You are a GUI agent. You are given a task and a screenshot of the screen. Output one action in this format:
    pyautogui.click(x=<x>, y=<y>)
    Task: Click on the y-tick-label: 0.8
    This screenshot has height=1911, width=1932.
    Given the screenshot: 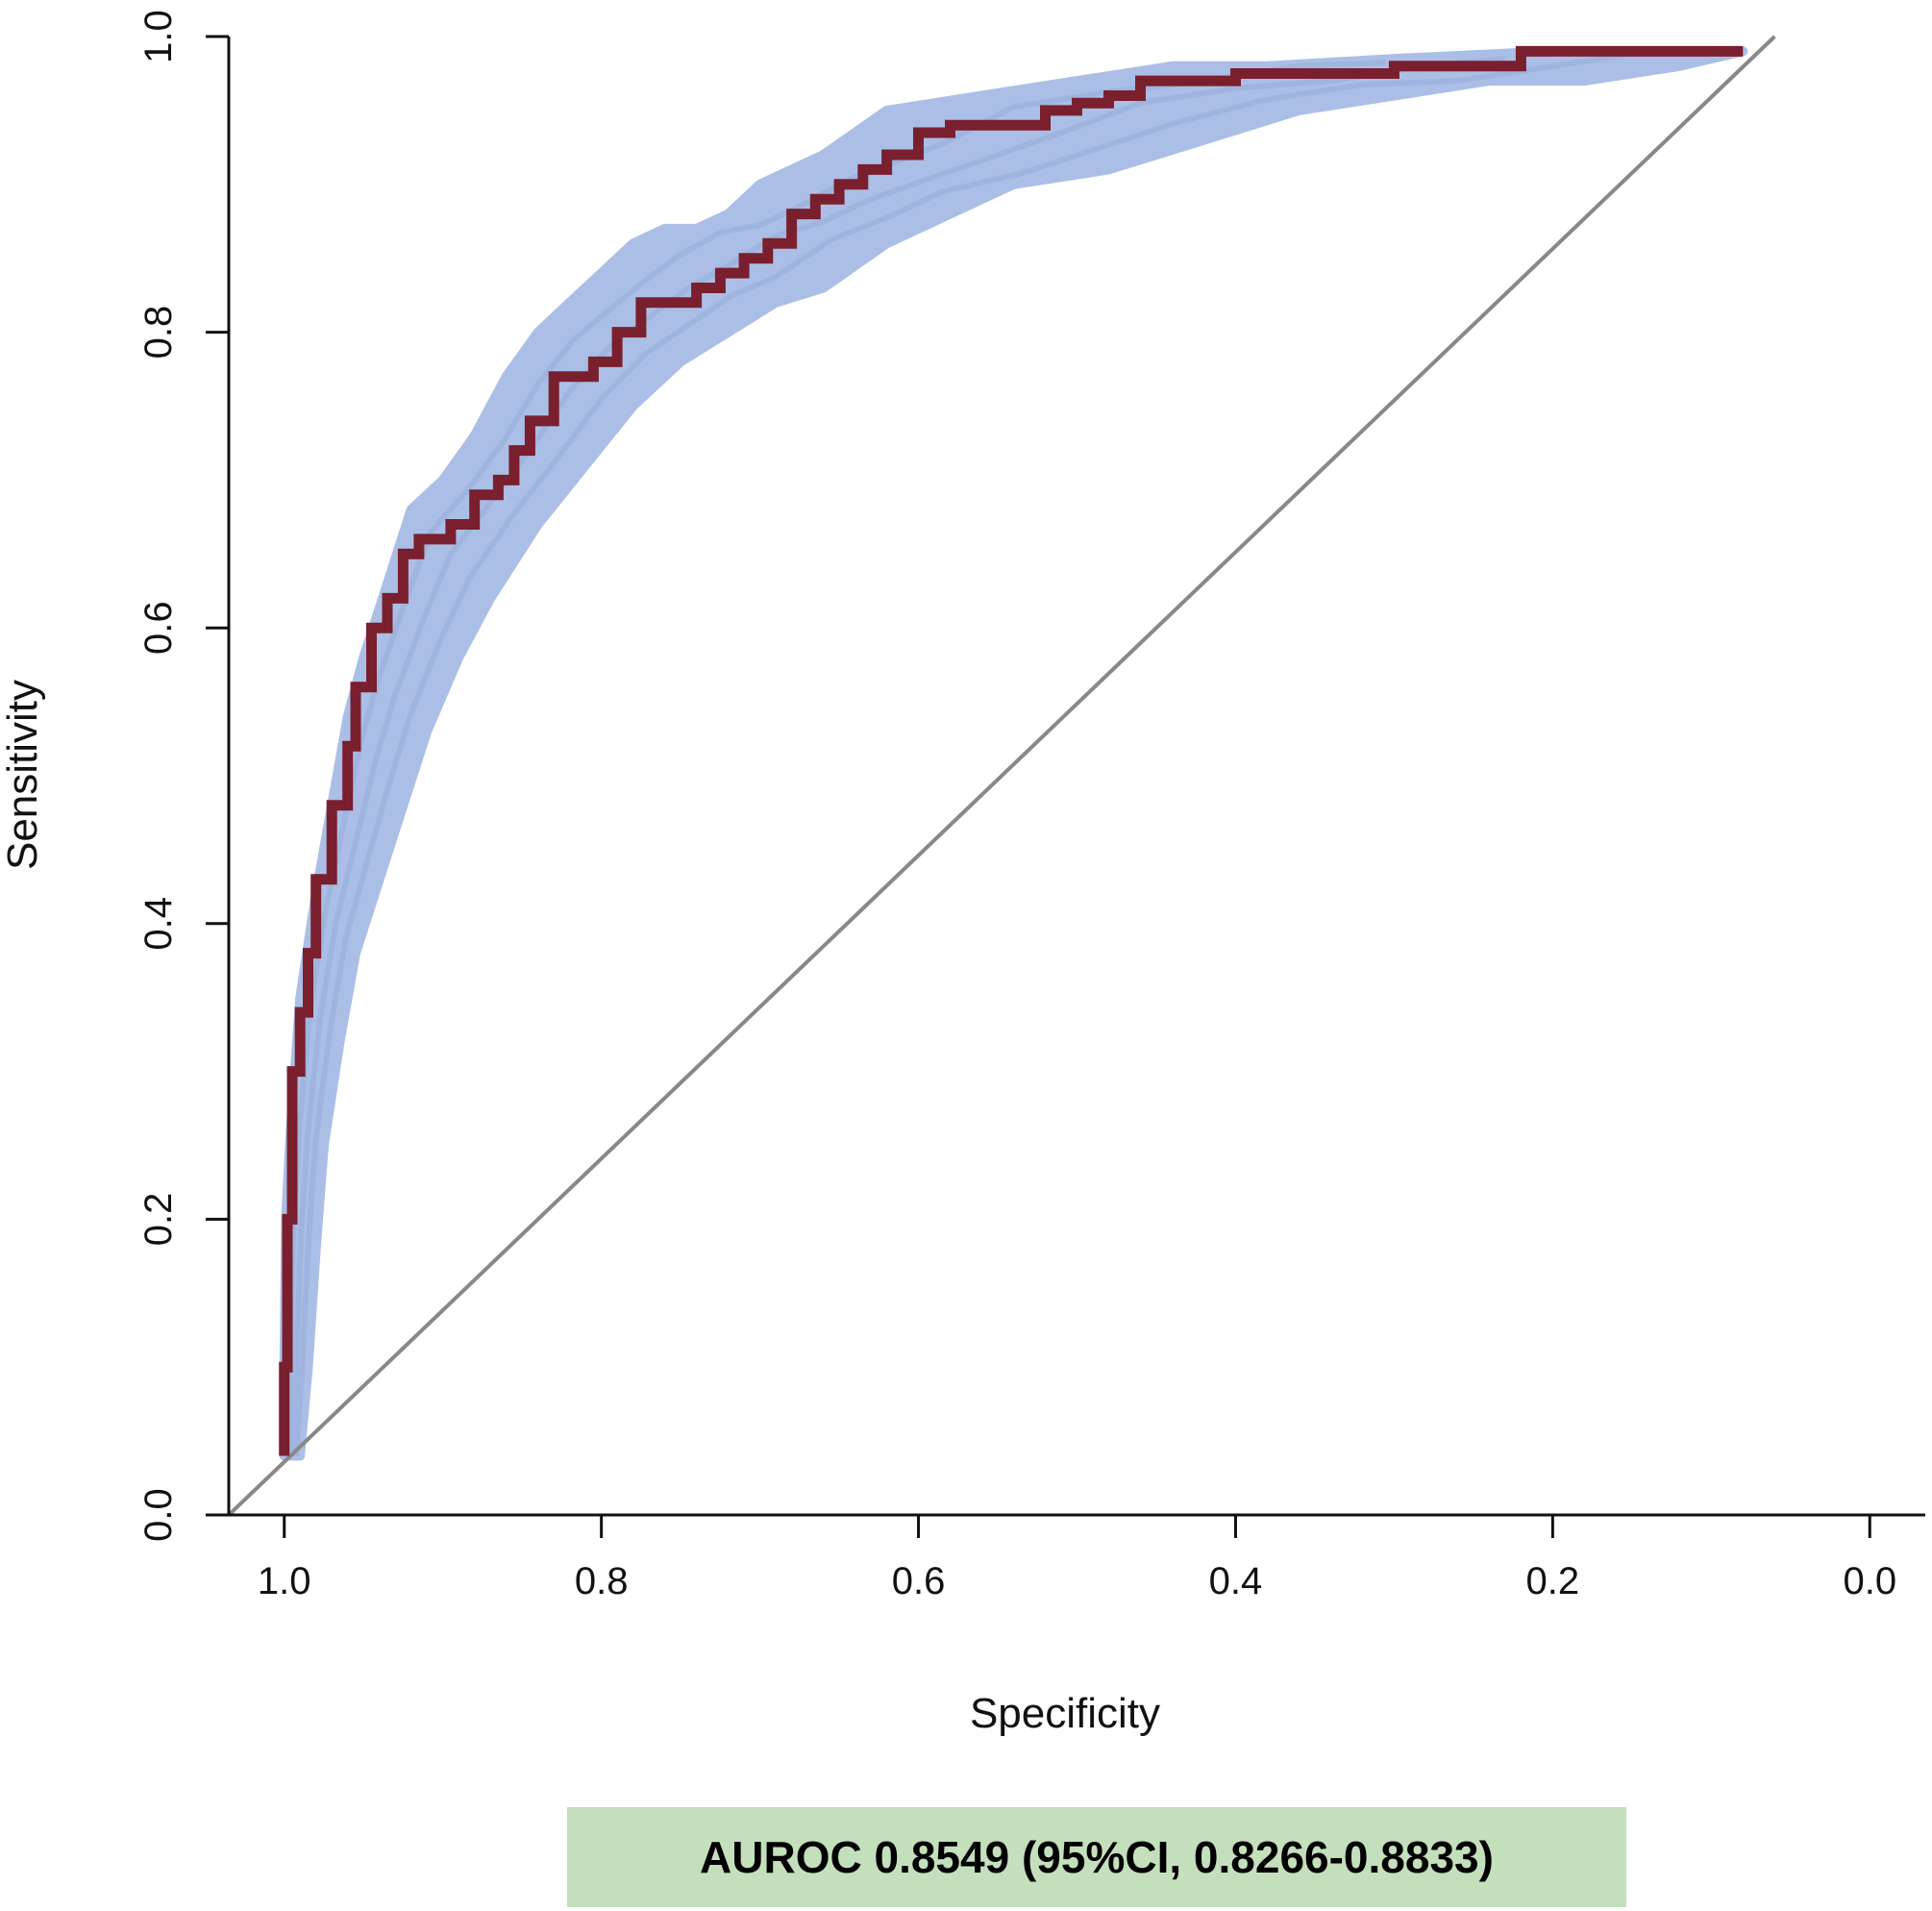 What is the action you would take?
    pyautogui.click(x=159, y=333)
    